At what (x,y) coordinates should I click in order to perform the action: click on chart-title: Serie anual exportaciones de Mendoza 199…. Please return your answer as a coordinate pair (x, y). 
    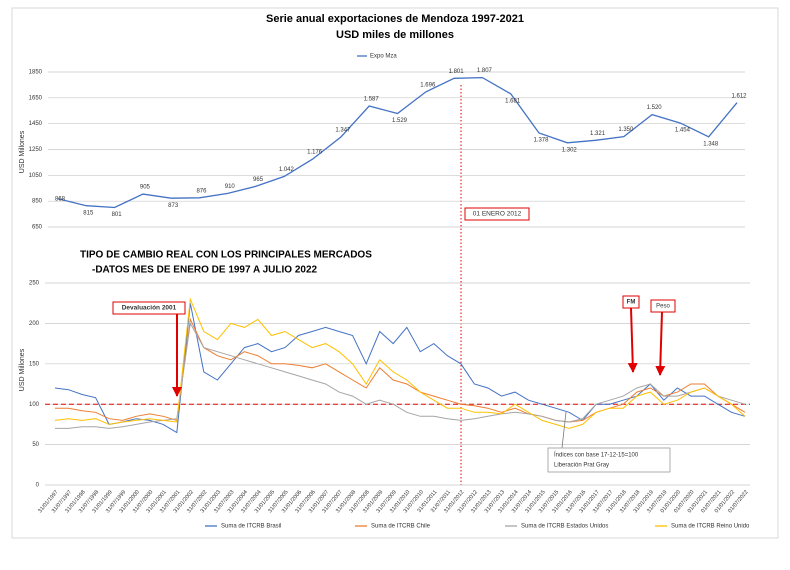
    Looking at the image, I should click on (395, 19).